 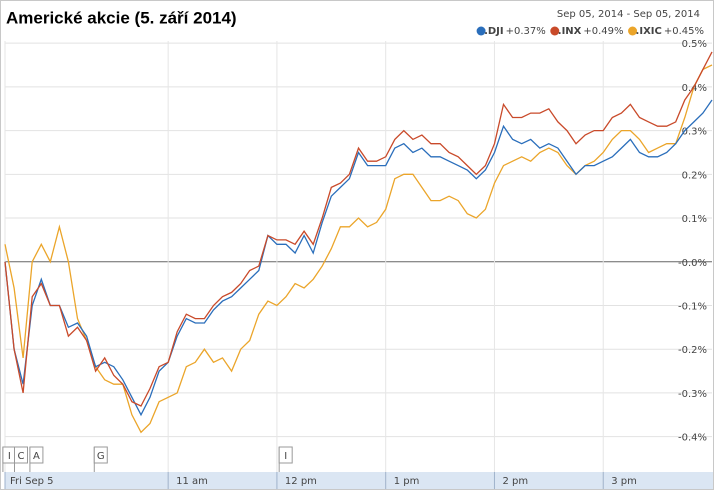 What do you see at coordinates (603, 31) in the screenshot?
I see `legend-change: +0.49%` at bounding box center [603, 31].